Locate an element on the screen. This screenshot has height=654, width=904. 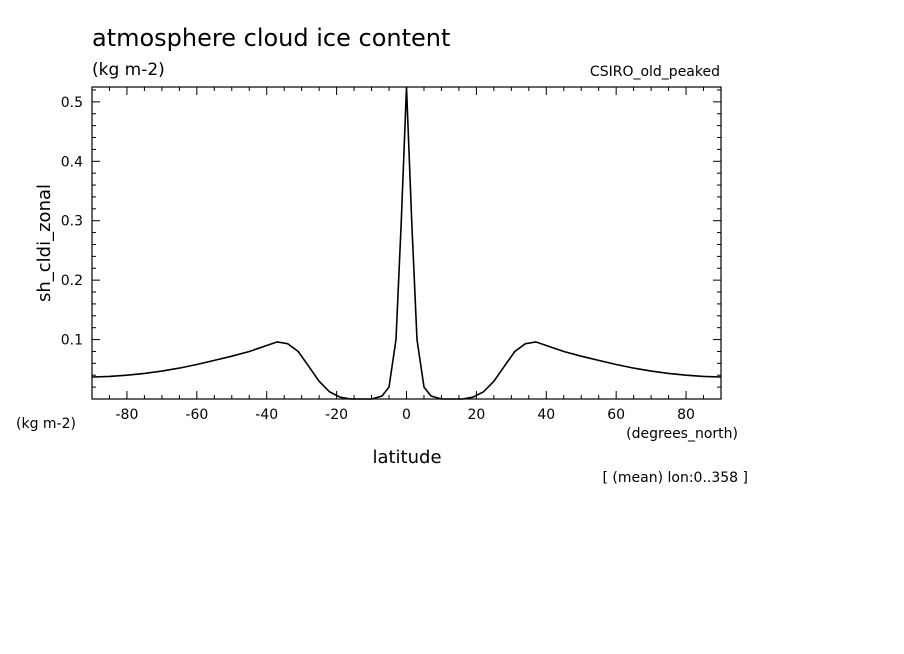
model-label: CSIRO_old_peaked is located at coordinates (655, 72).